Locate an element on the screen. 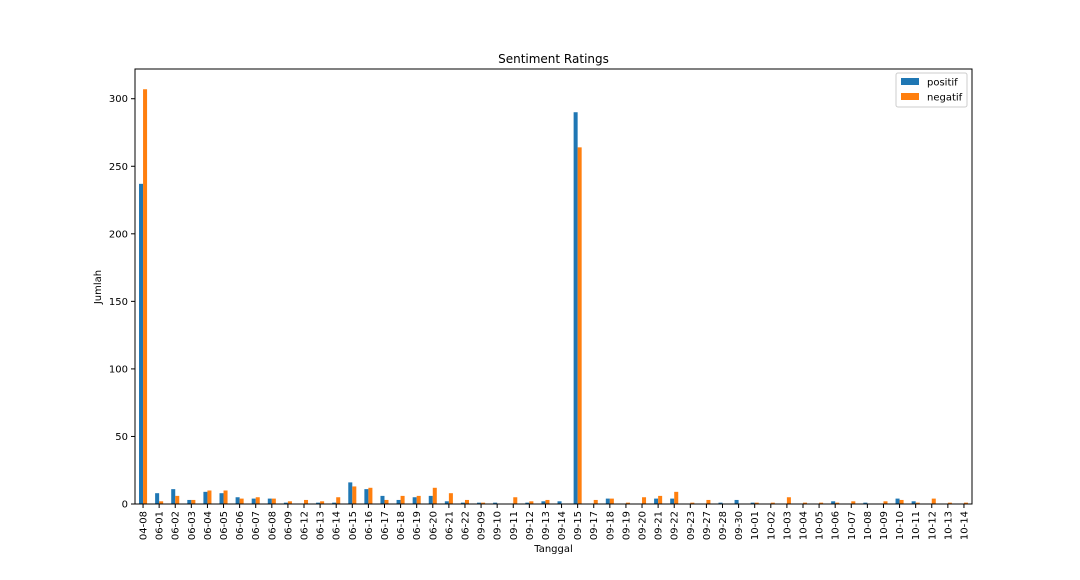 The height and width of the screenshot is (580, 1080). x-tick-label: 06-01 is located at coordinates (160, 525).